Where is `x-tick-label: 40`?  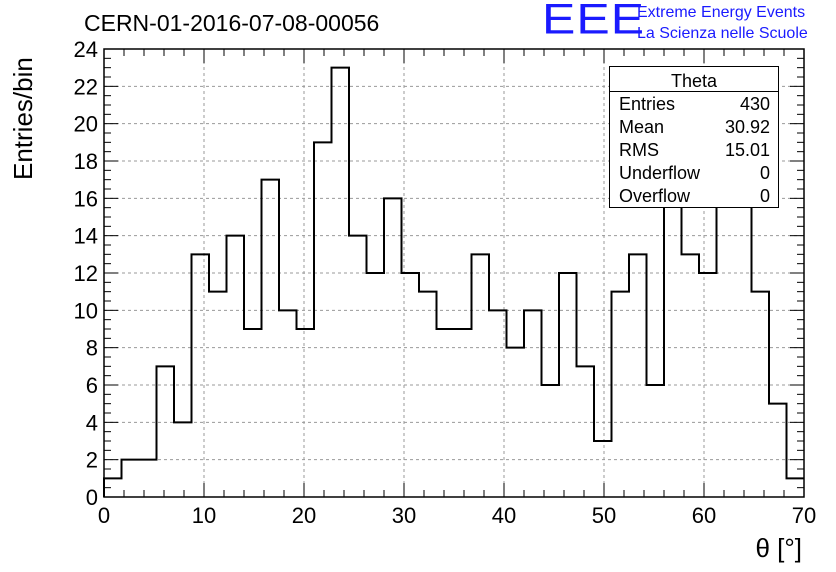
x-tick-label: 40 is located at coordinates (504, 515).